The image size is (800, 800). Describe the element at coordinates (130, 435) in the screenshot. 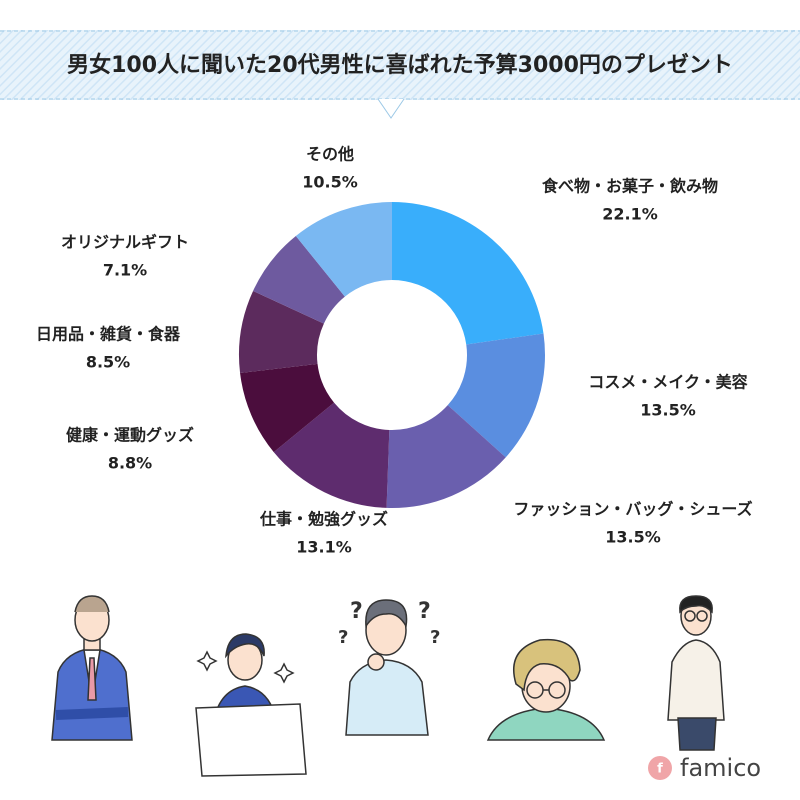

I see `category-label: 健康・運動グッズ` at that location.